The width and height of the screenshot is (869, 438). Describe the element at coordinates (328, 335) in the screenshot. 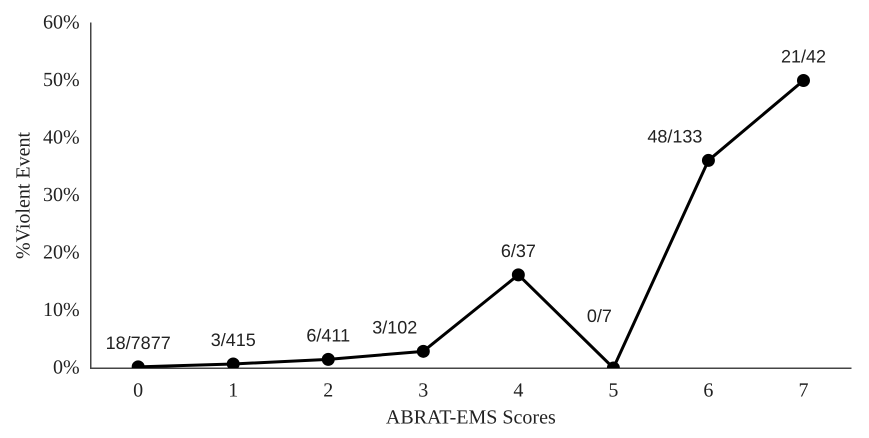

I see `data-label: 6/411` at that location.